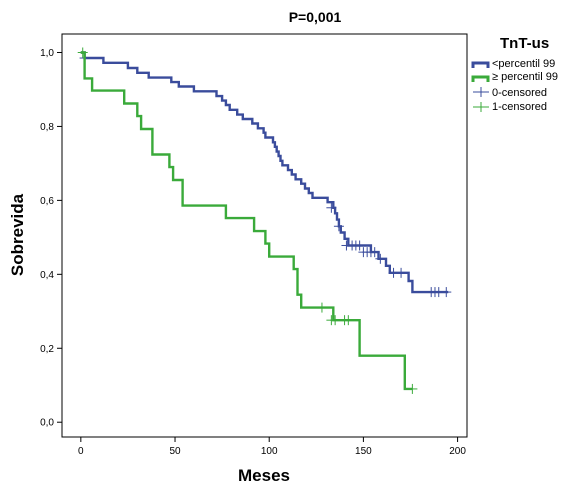 The width and height of the screenshot is (586, 499). I want to click on y-axis: 0,0 0,2 0,4 0,6 0,8 1,0, so click(51, 238).